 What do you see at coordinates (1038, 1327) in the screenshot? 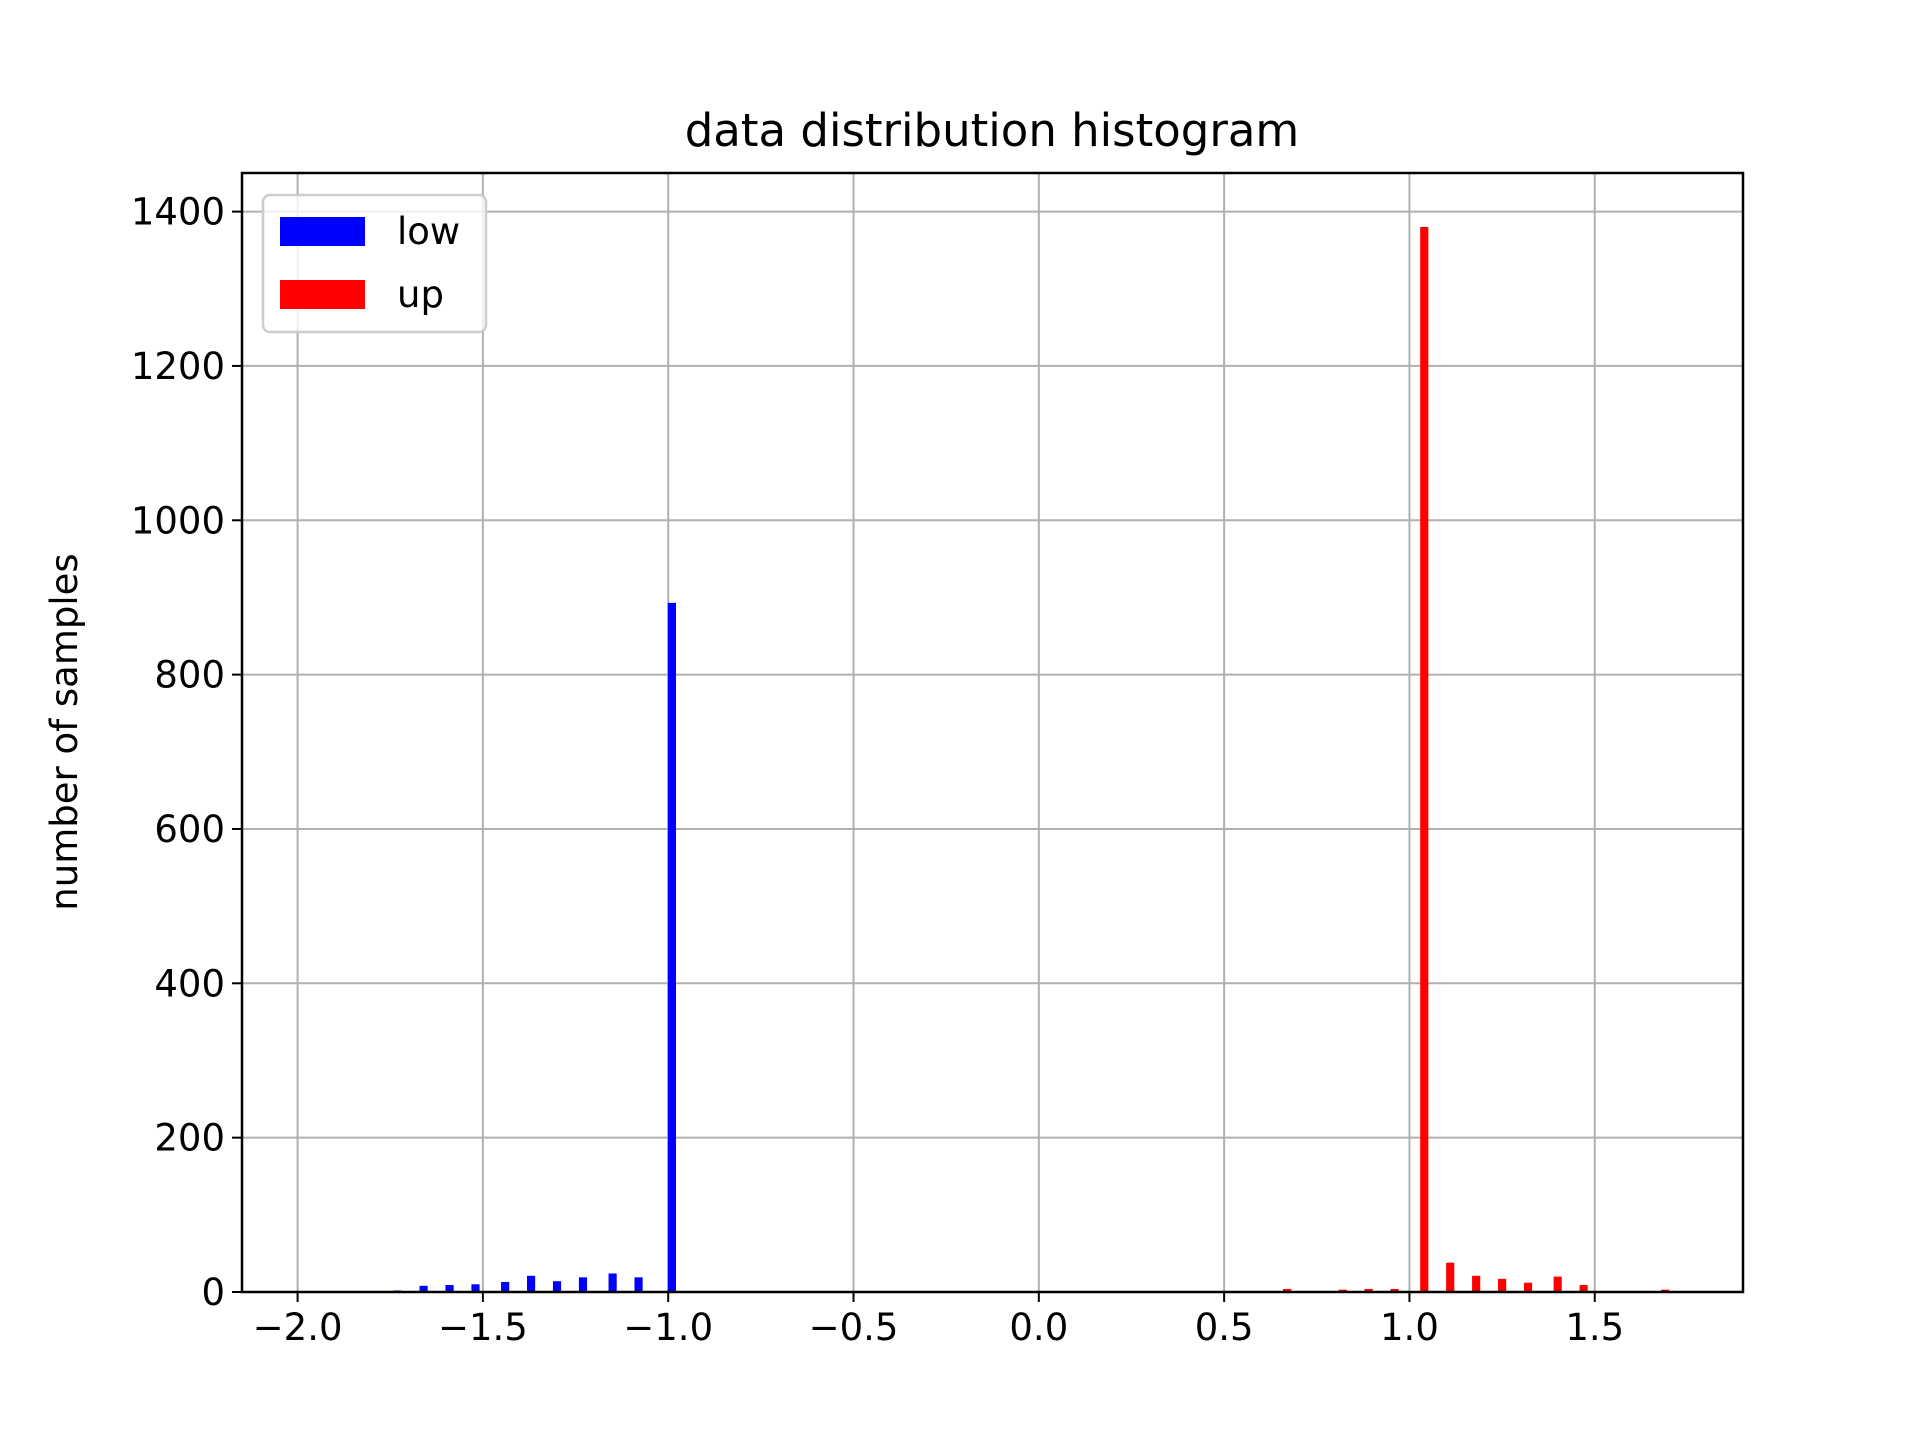
I see `x-tick-label: 0.0` at bounding box center [1038, 1327].